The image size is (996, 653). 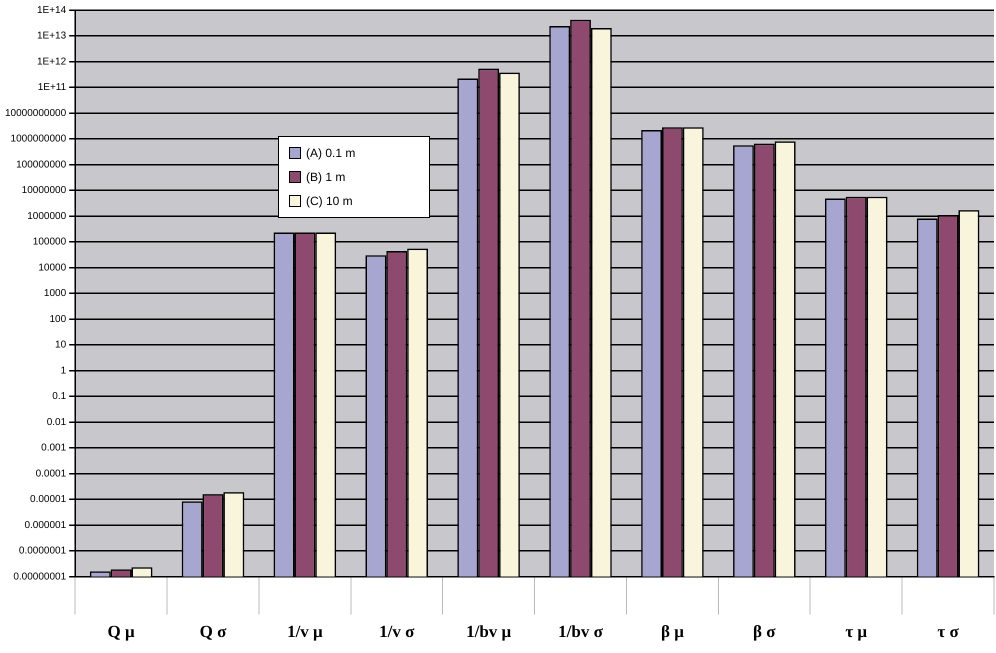 I want to click on y-tick-label: 10000, so click(x=52, y=268).